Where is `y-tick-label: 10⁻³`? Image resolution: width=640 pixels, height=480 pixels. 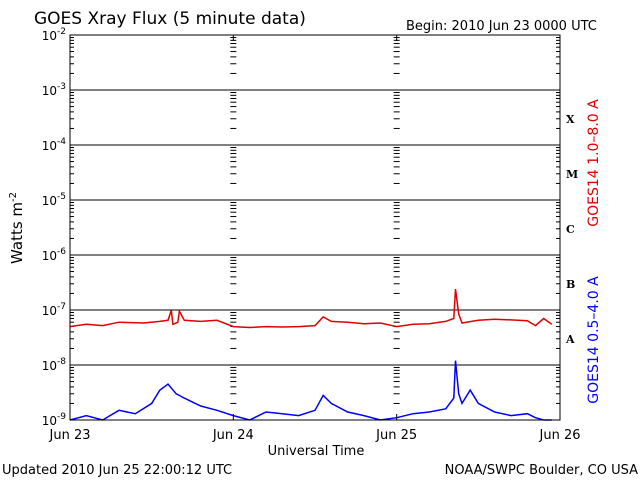
y-tick-label: 10⁻³ is located at coordinates (54, 90).